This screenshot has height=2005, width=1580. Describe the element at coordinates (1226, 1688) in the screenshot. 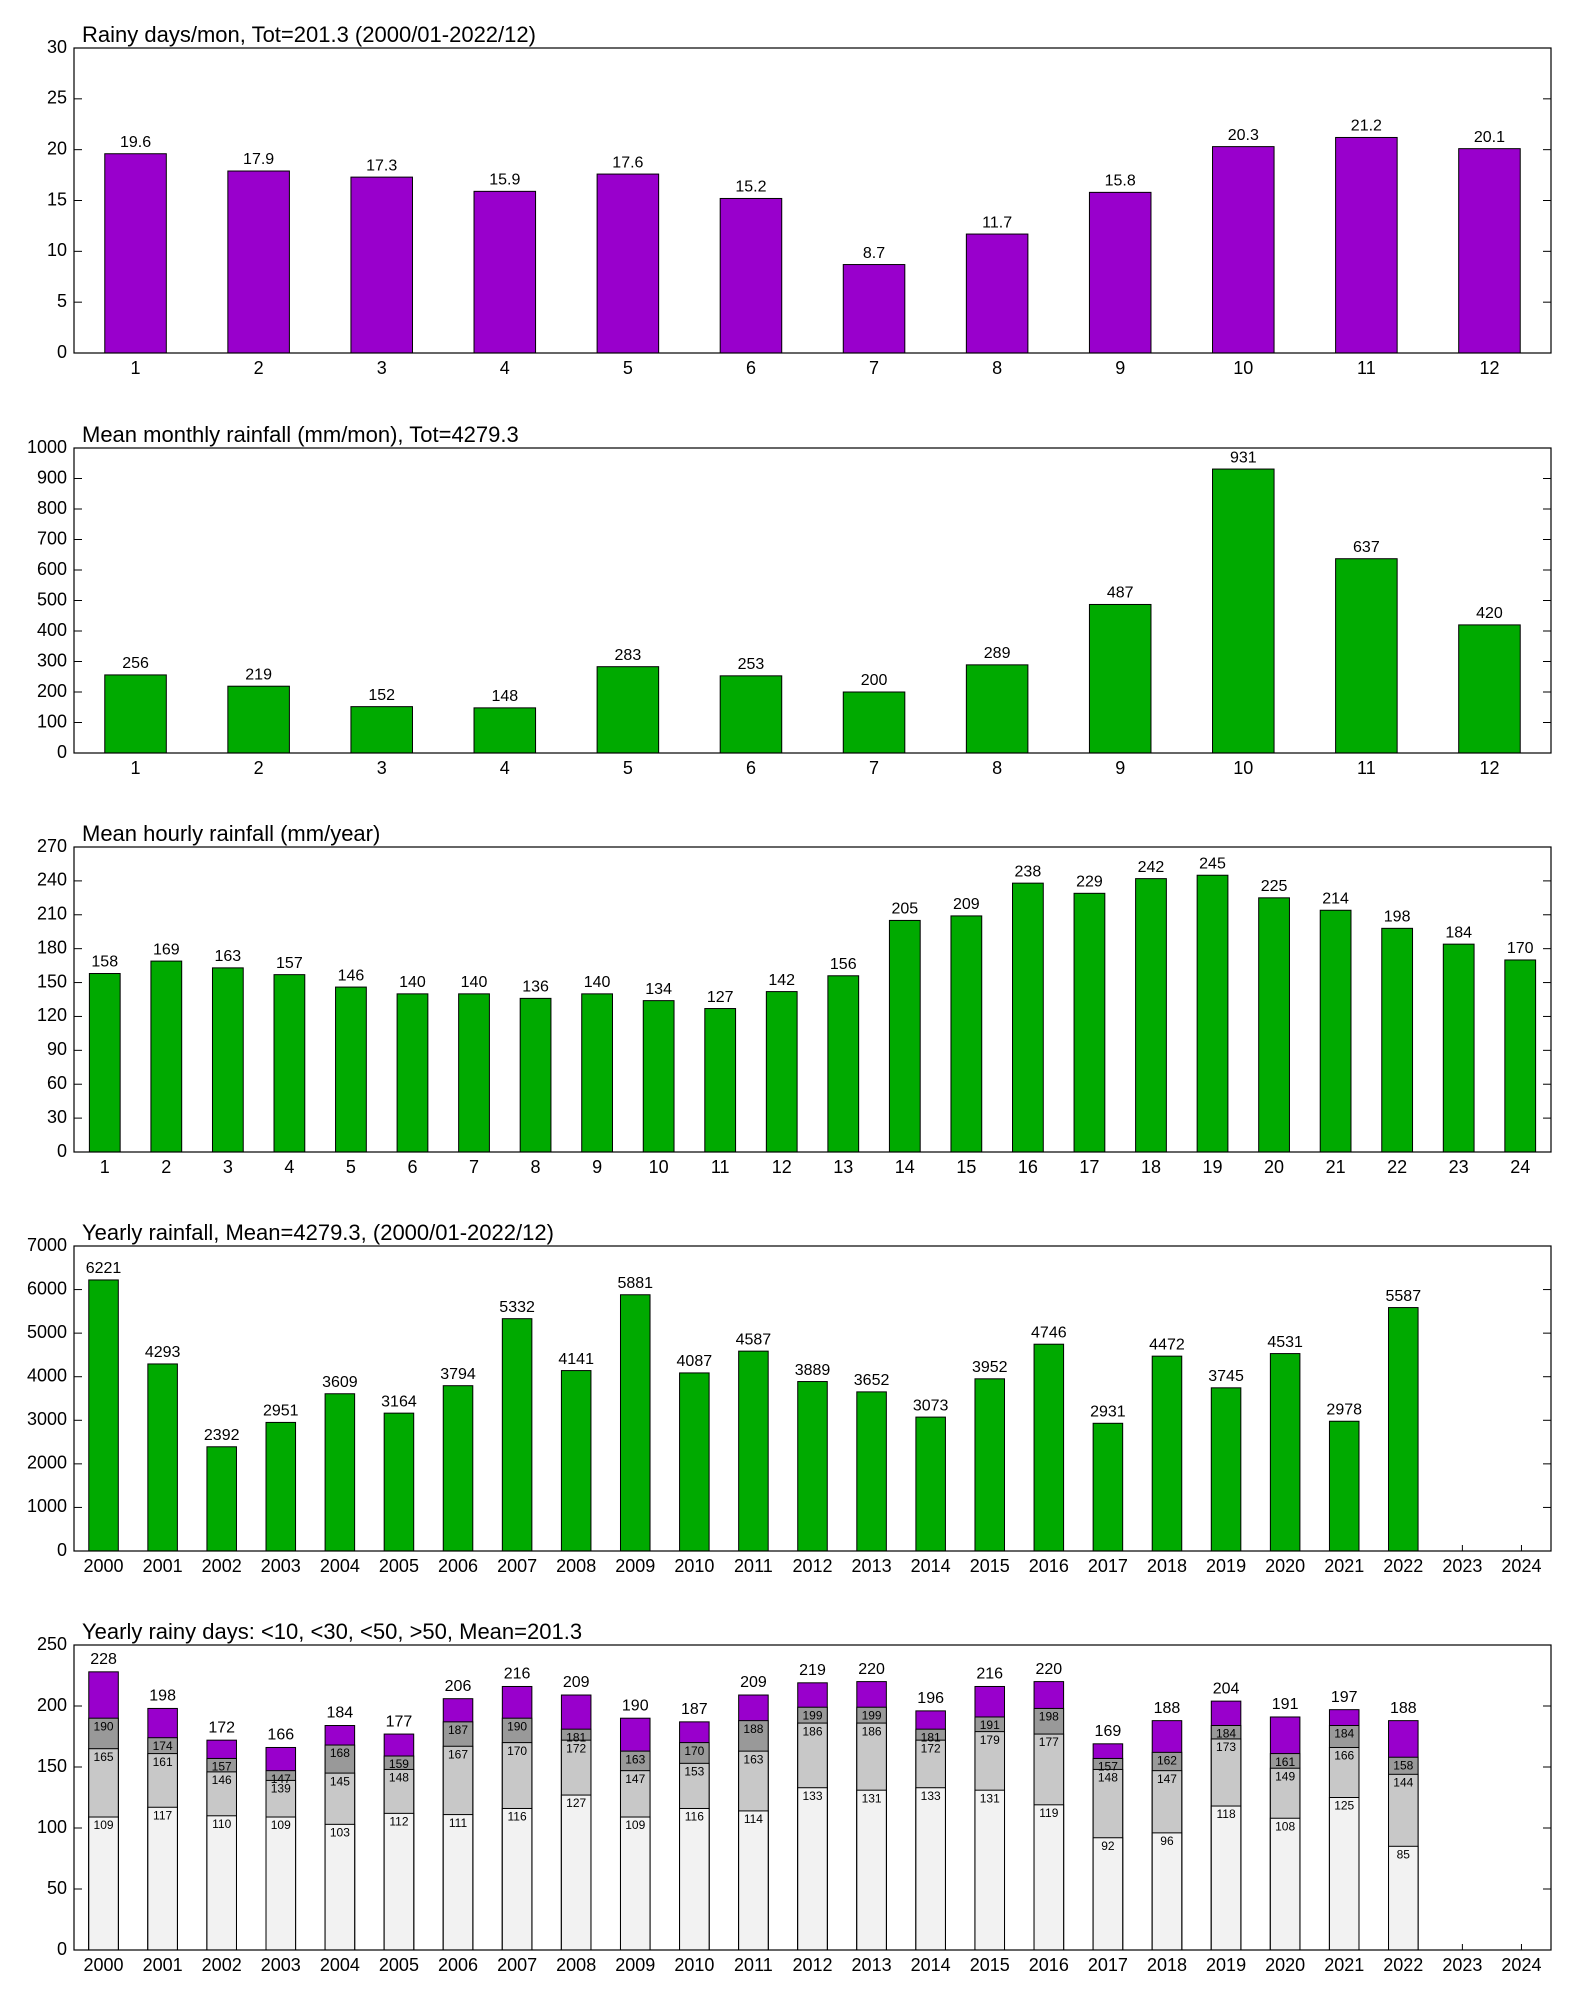

I see `data-label: 204` at that location.